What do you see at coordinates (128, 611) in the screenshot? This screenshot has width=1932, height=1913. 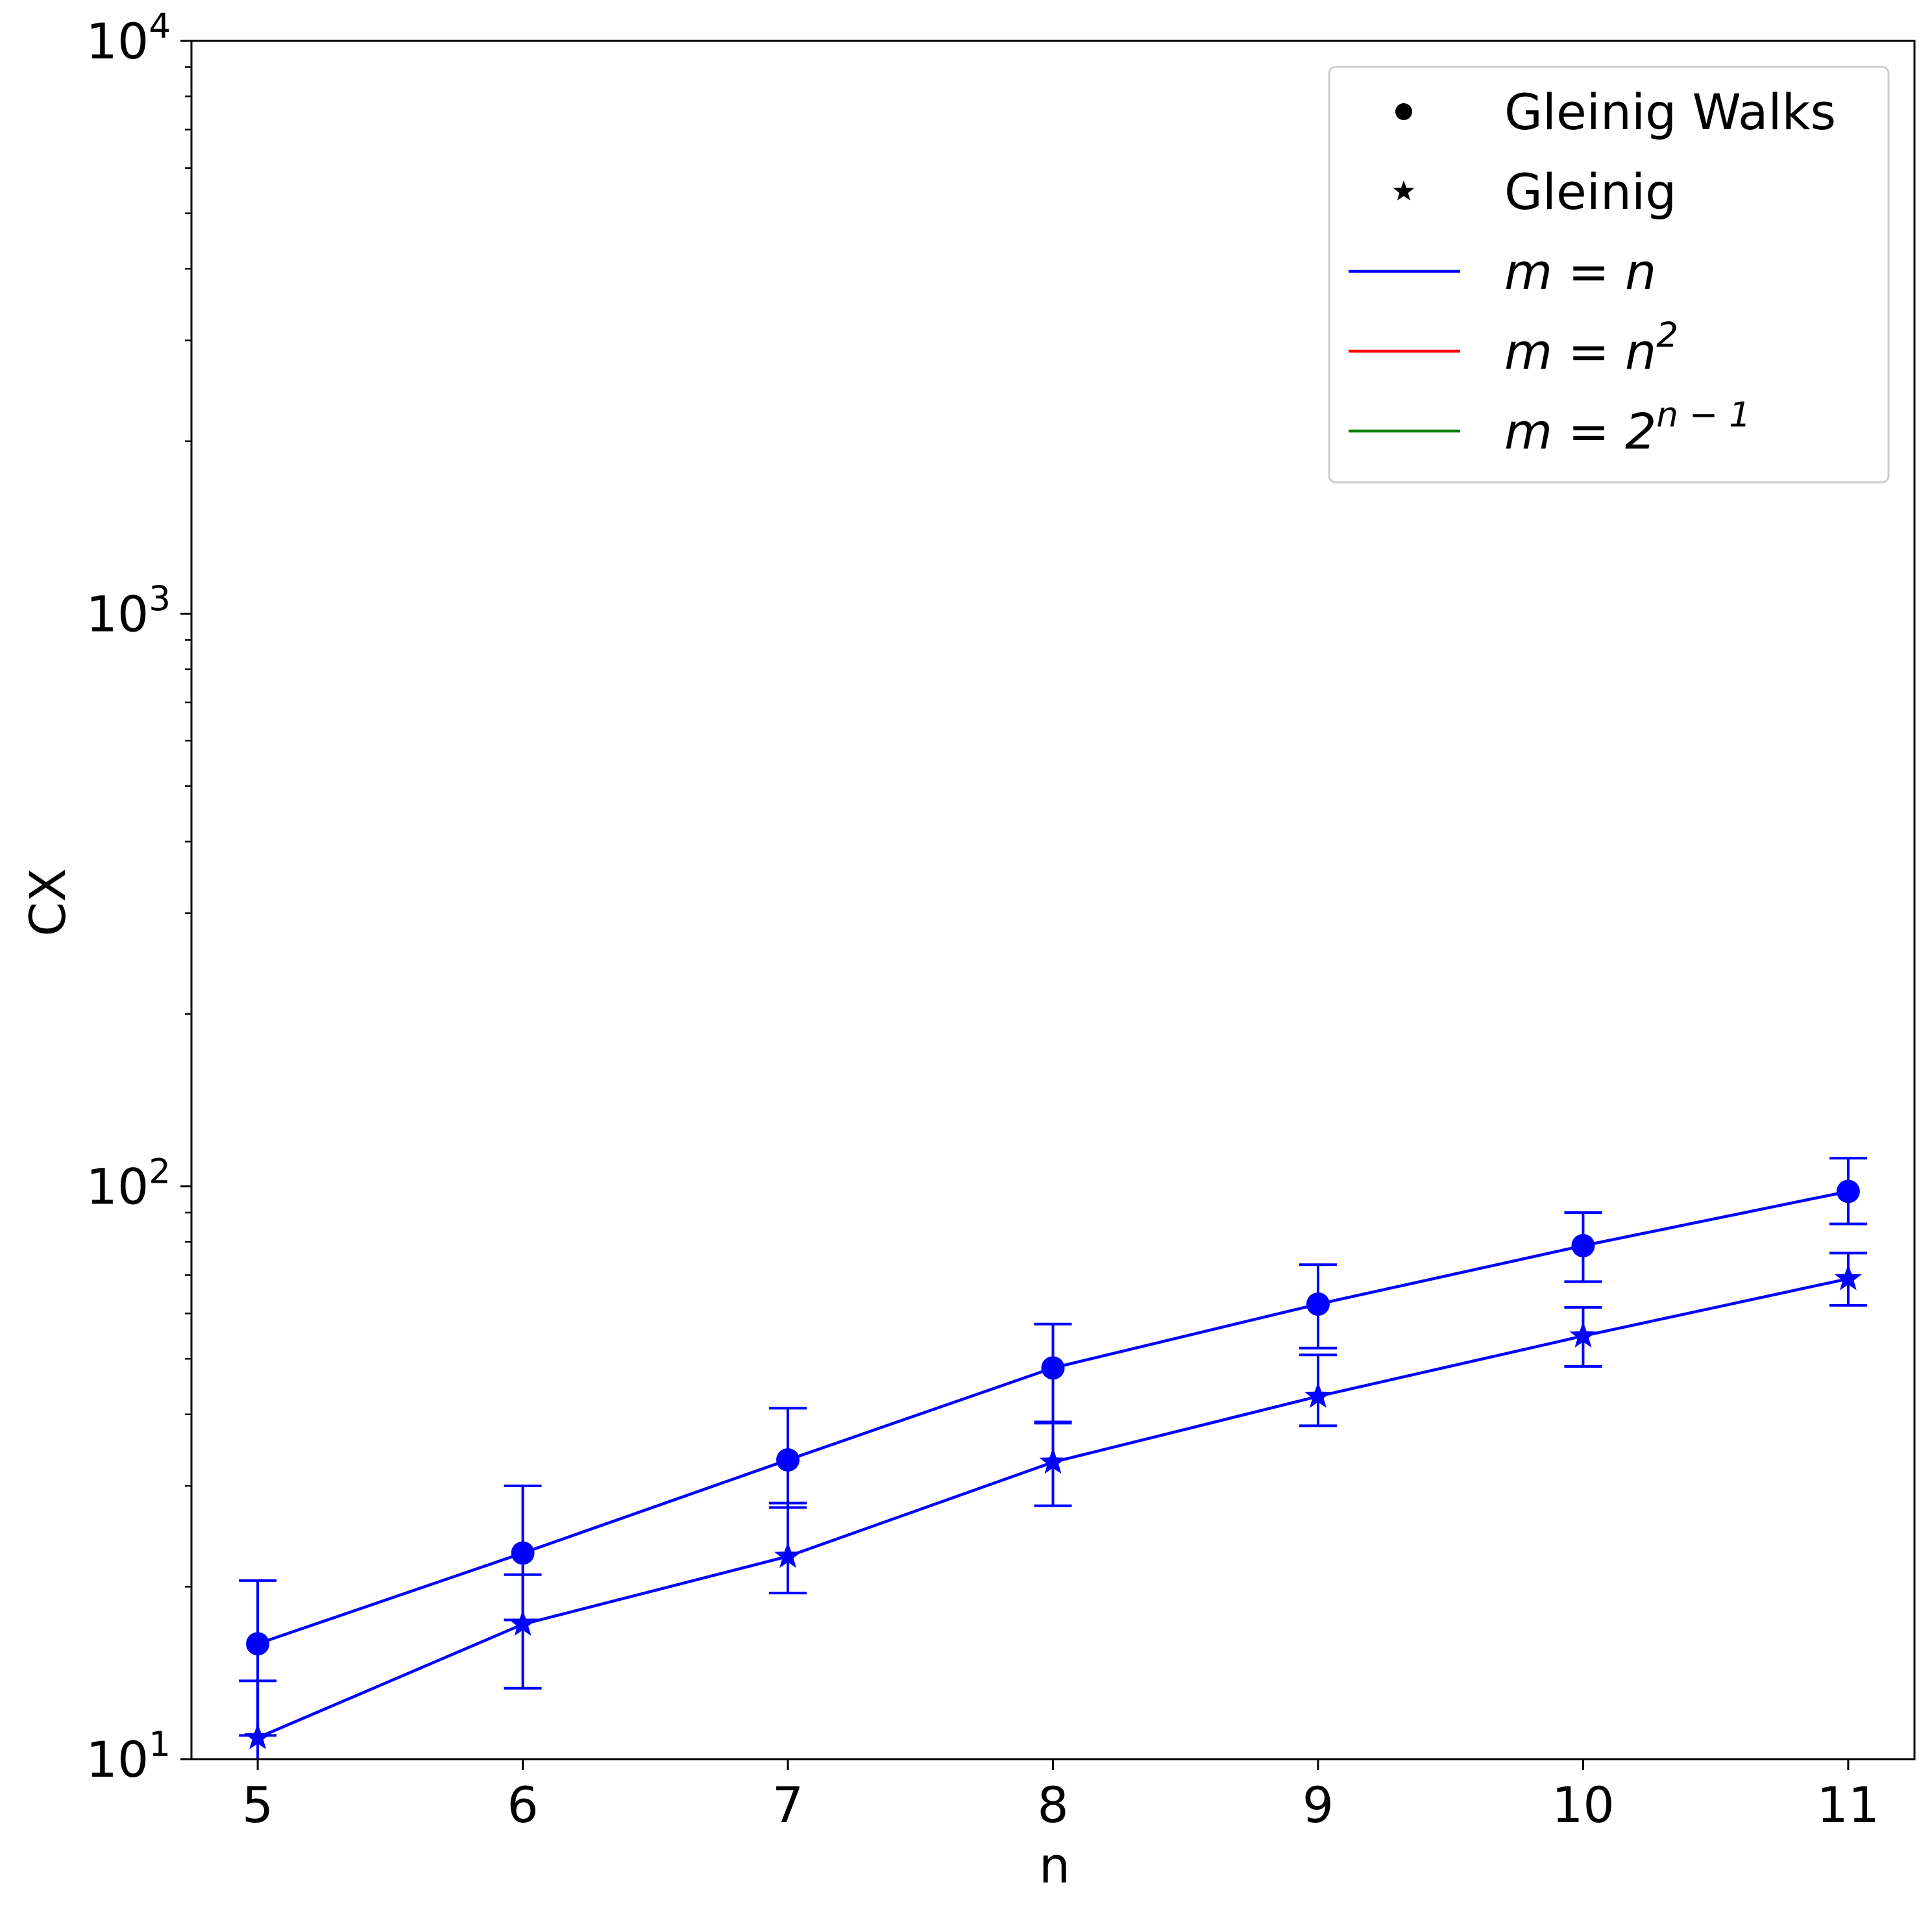 I see `y-tick-label: 10³` at bounding box center [128, 611].